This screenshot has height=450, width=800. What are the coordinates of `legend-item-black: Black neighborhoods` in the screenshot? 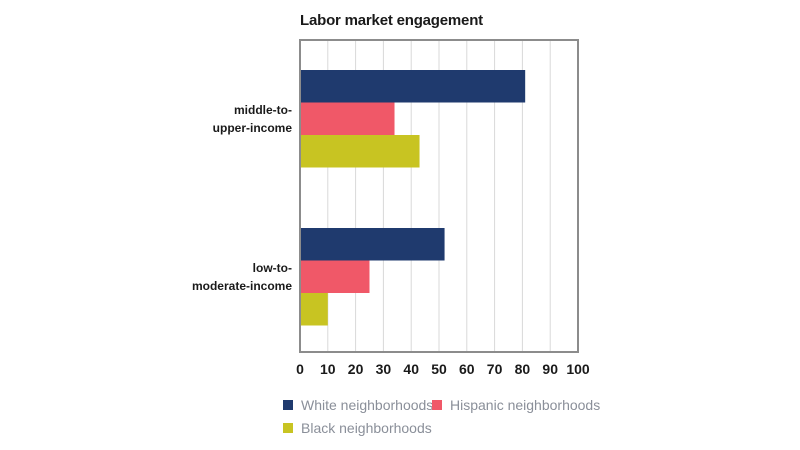 It's located at (357, 428).